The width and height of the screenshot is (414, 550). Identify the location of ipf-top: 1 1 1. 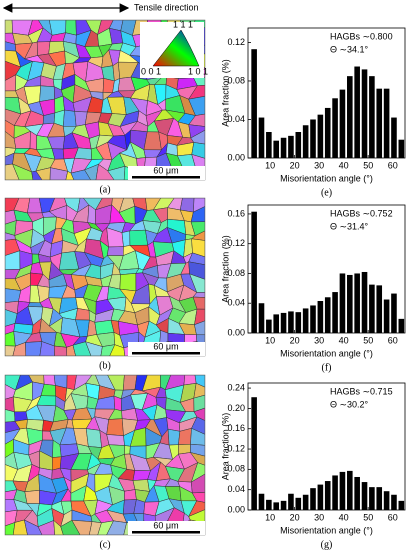
(183, 24).